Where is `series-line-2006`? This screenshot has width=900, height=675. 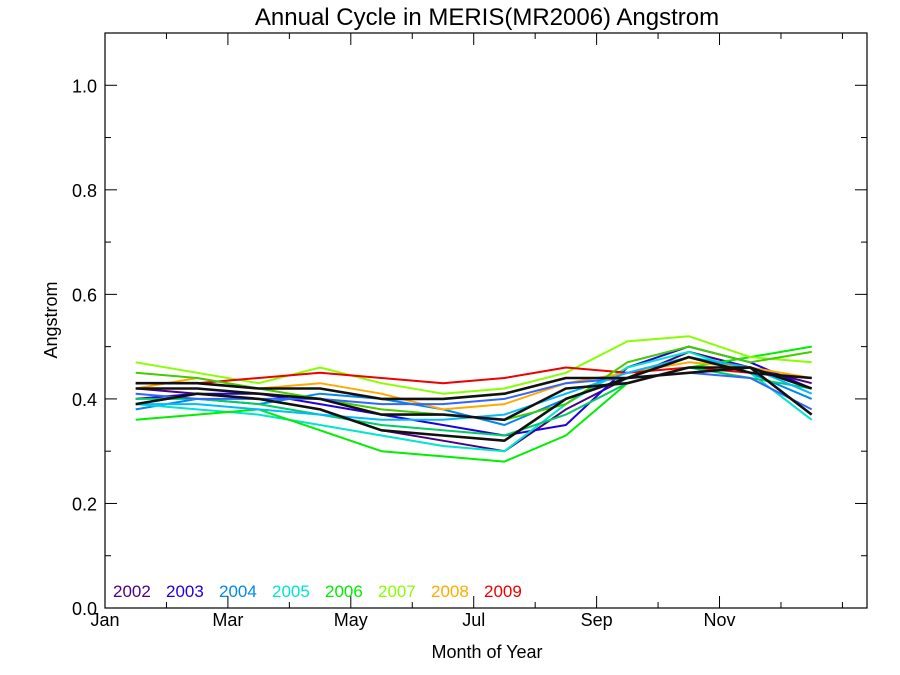
series-line-2006 is located at coordinates (473, 404).